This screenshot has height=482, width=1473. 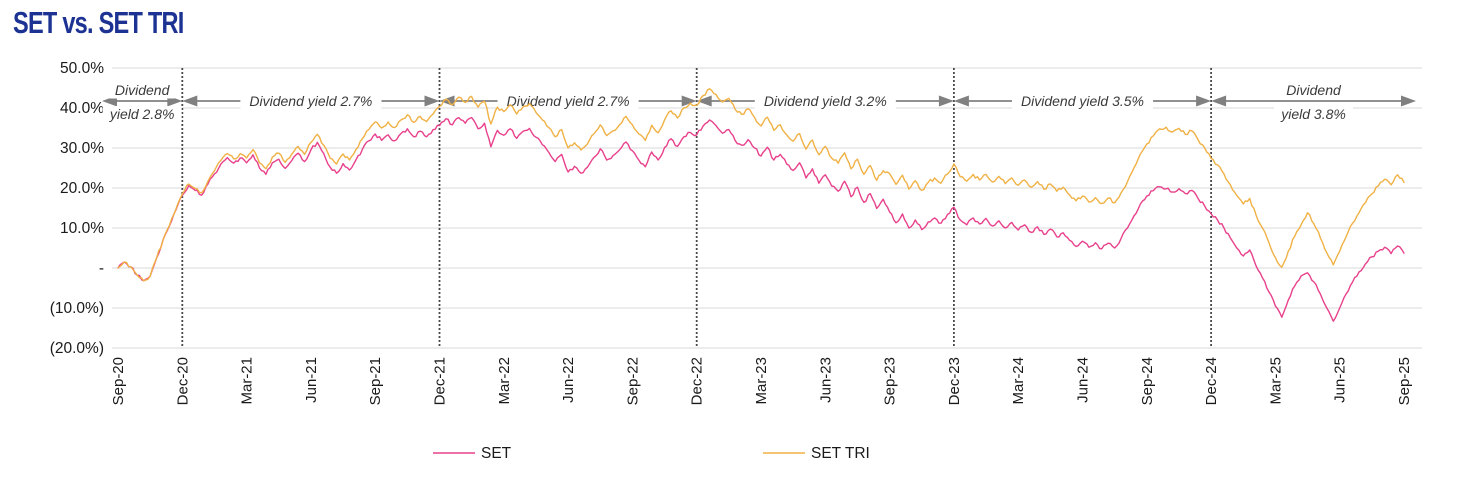 What do you see at coordinates (375, 381) in the screenshot?
I see `x-axis-tick-label: Sep-21` at bounding box center [375, 381].